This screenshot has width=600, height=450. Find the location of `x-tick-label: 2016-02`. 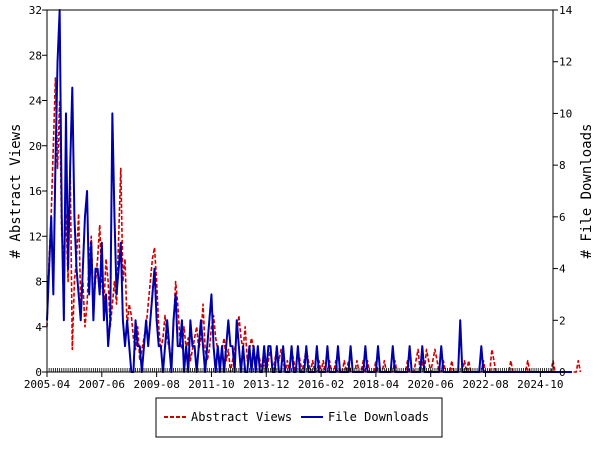

x-tick-label: 2016-02 is located at coordinates (321, 384).